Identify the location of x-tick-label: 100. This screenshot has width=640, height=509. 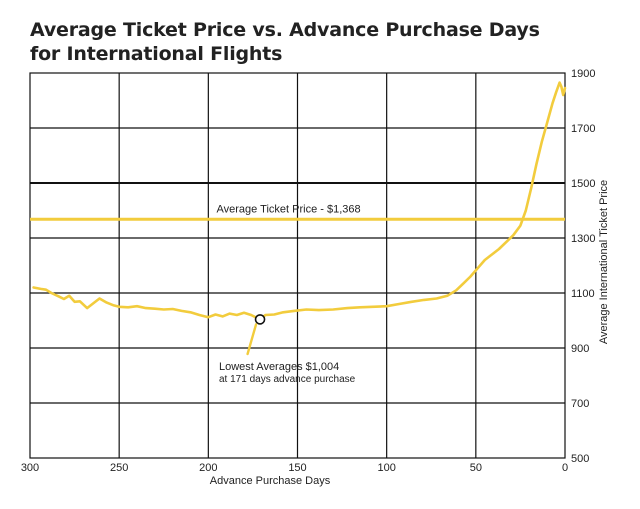
(386, 468).